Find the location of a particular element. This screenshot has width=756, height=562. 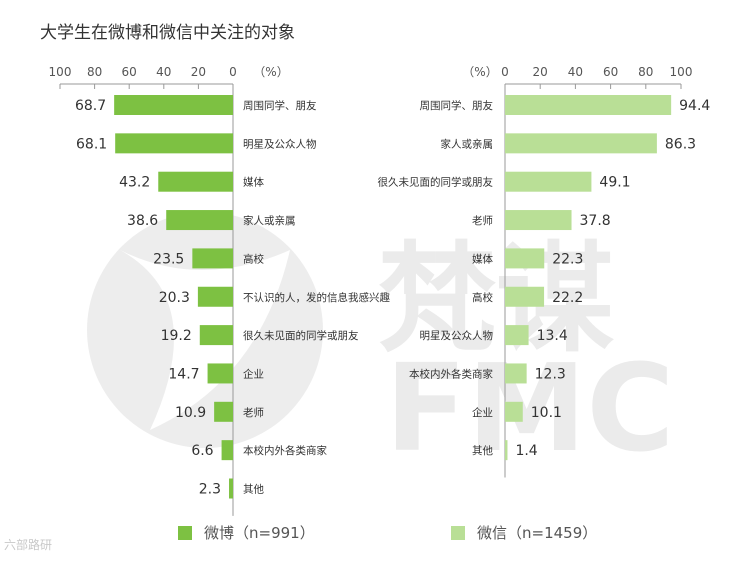

legend-weibo: 微博（n=991） is located at coordinates (246, 532).